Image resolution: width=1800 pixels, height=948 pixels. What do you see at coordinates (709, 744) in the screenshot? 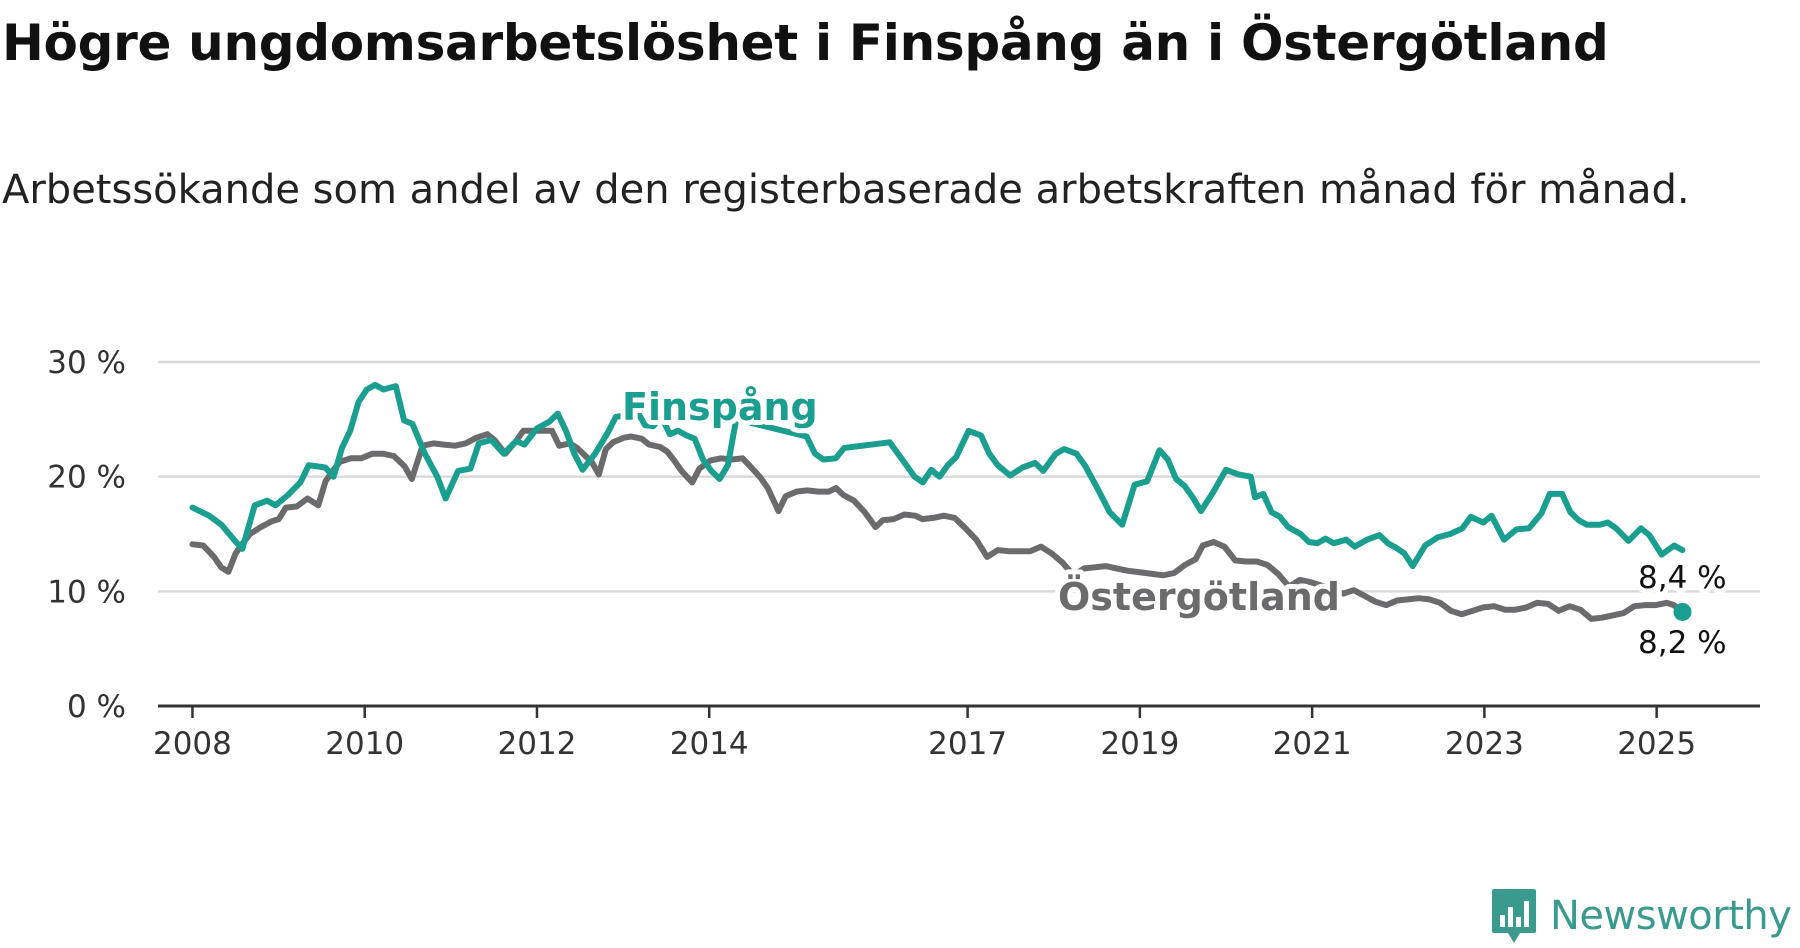
I see `x-tick-label: 2014` at bounding box center [709, 744].